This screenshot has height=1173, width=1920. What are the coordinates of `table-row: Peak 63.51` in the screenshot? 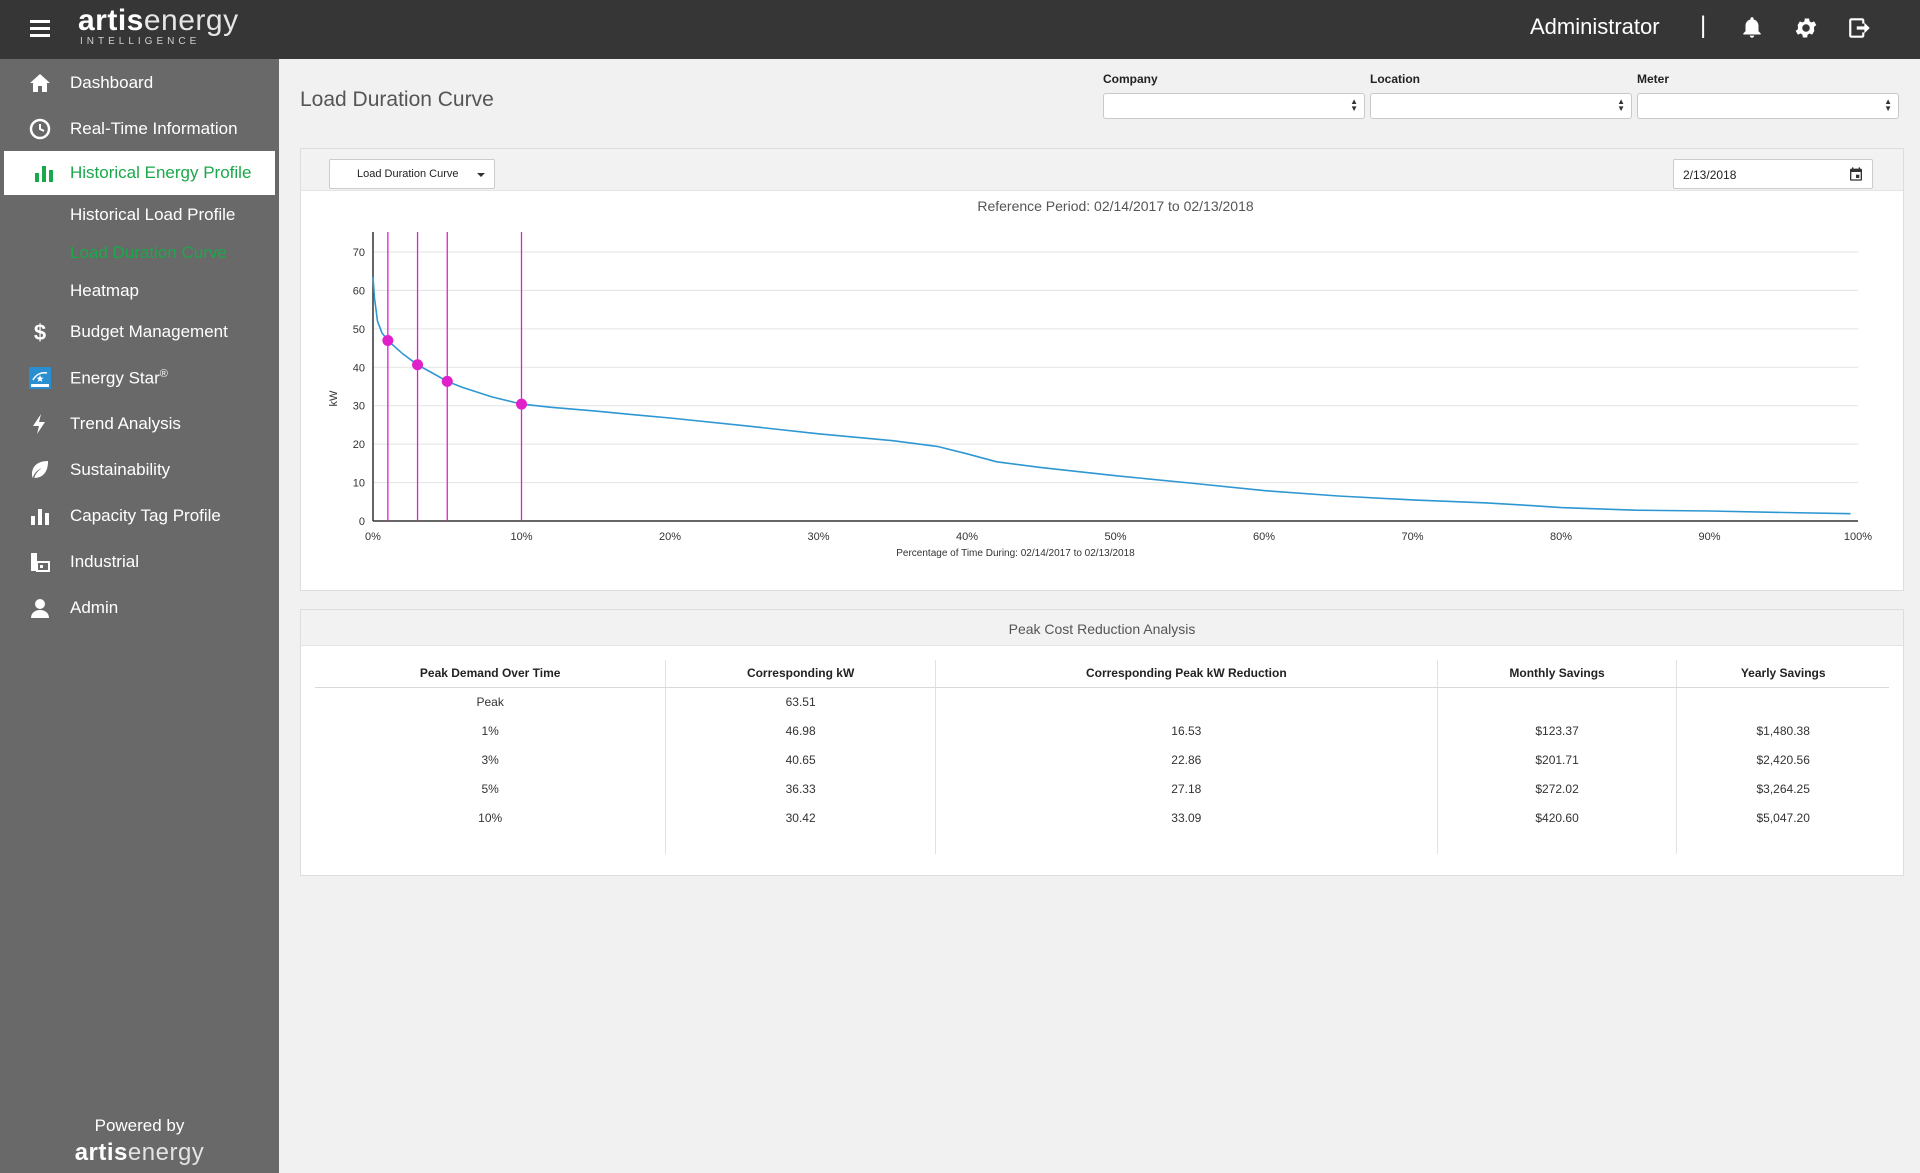 It's located at (1102, 701).